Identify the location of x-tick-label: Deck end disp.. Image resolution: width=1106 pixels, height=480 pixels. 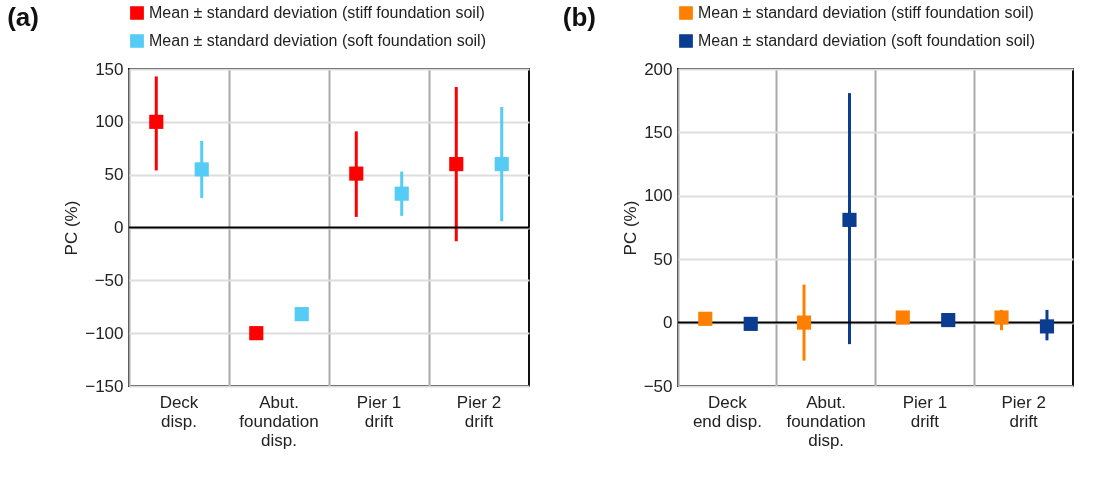
(727, 411).